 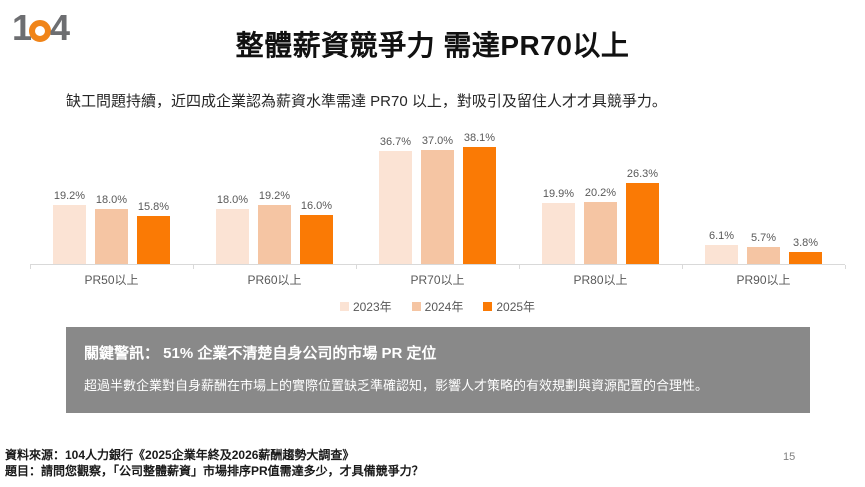 I want to click on bar-column: 5.7%, so click(x=763, y=247).